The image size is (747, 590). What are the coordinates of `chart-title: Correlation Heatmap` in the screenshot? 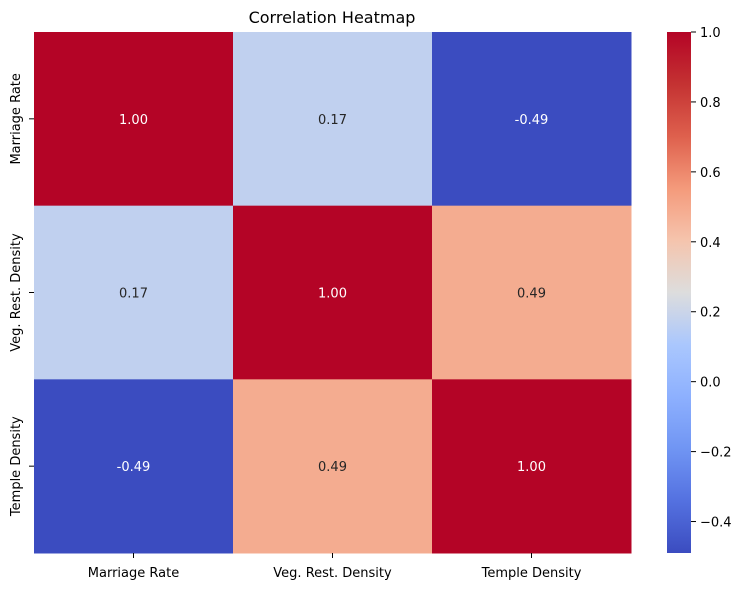 It's located at (332, 17).